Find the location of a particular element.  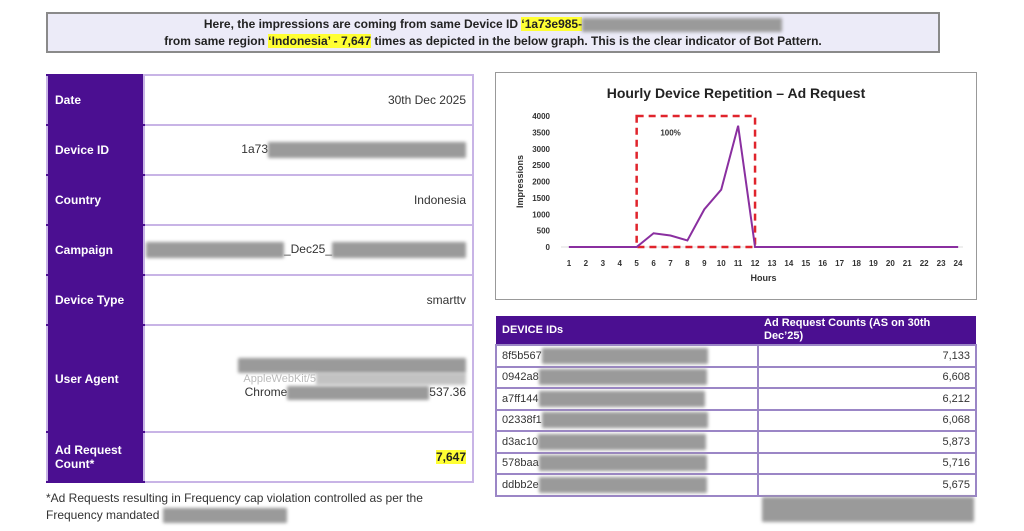

table-row: ddbb2e 5,675 is located at coordinates (736, 485).